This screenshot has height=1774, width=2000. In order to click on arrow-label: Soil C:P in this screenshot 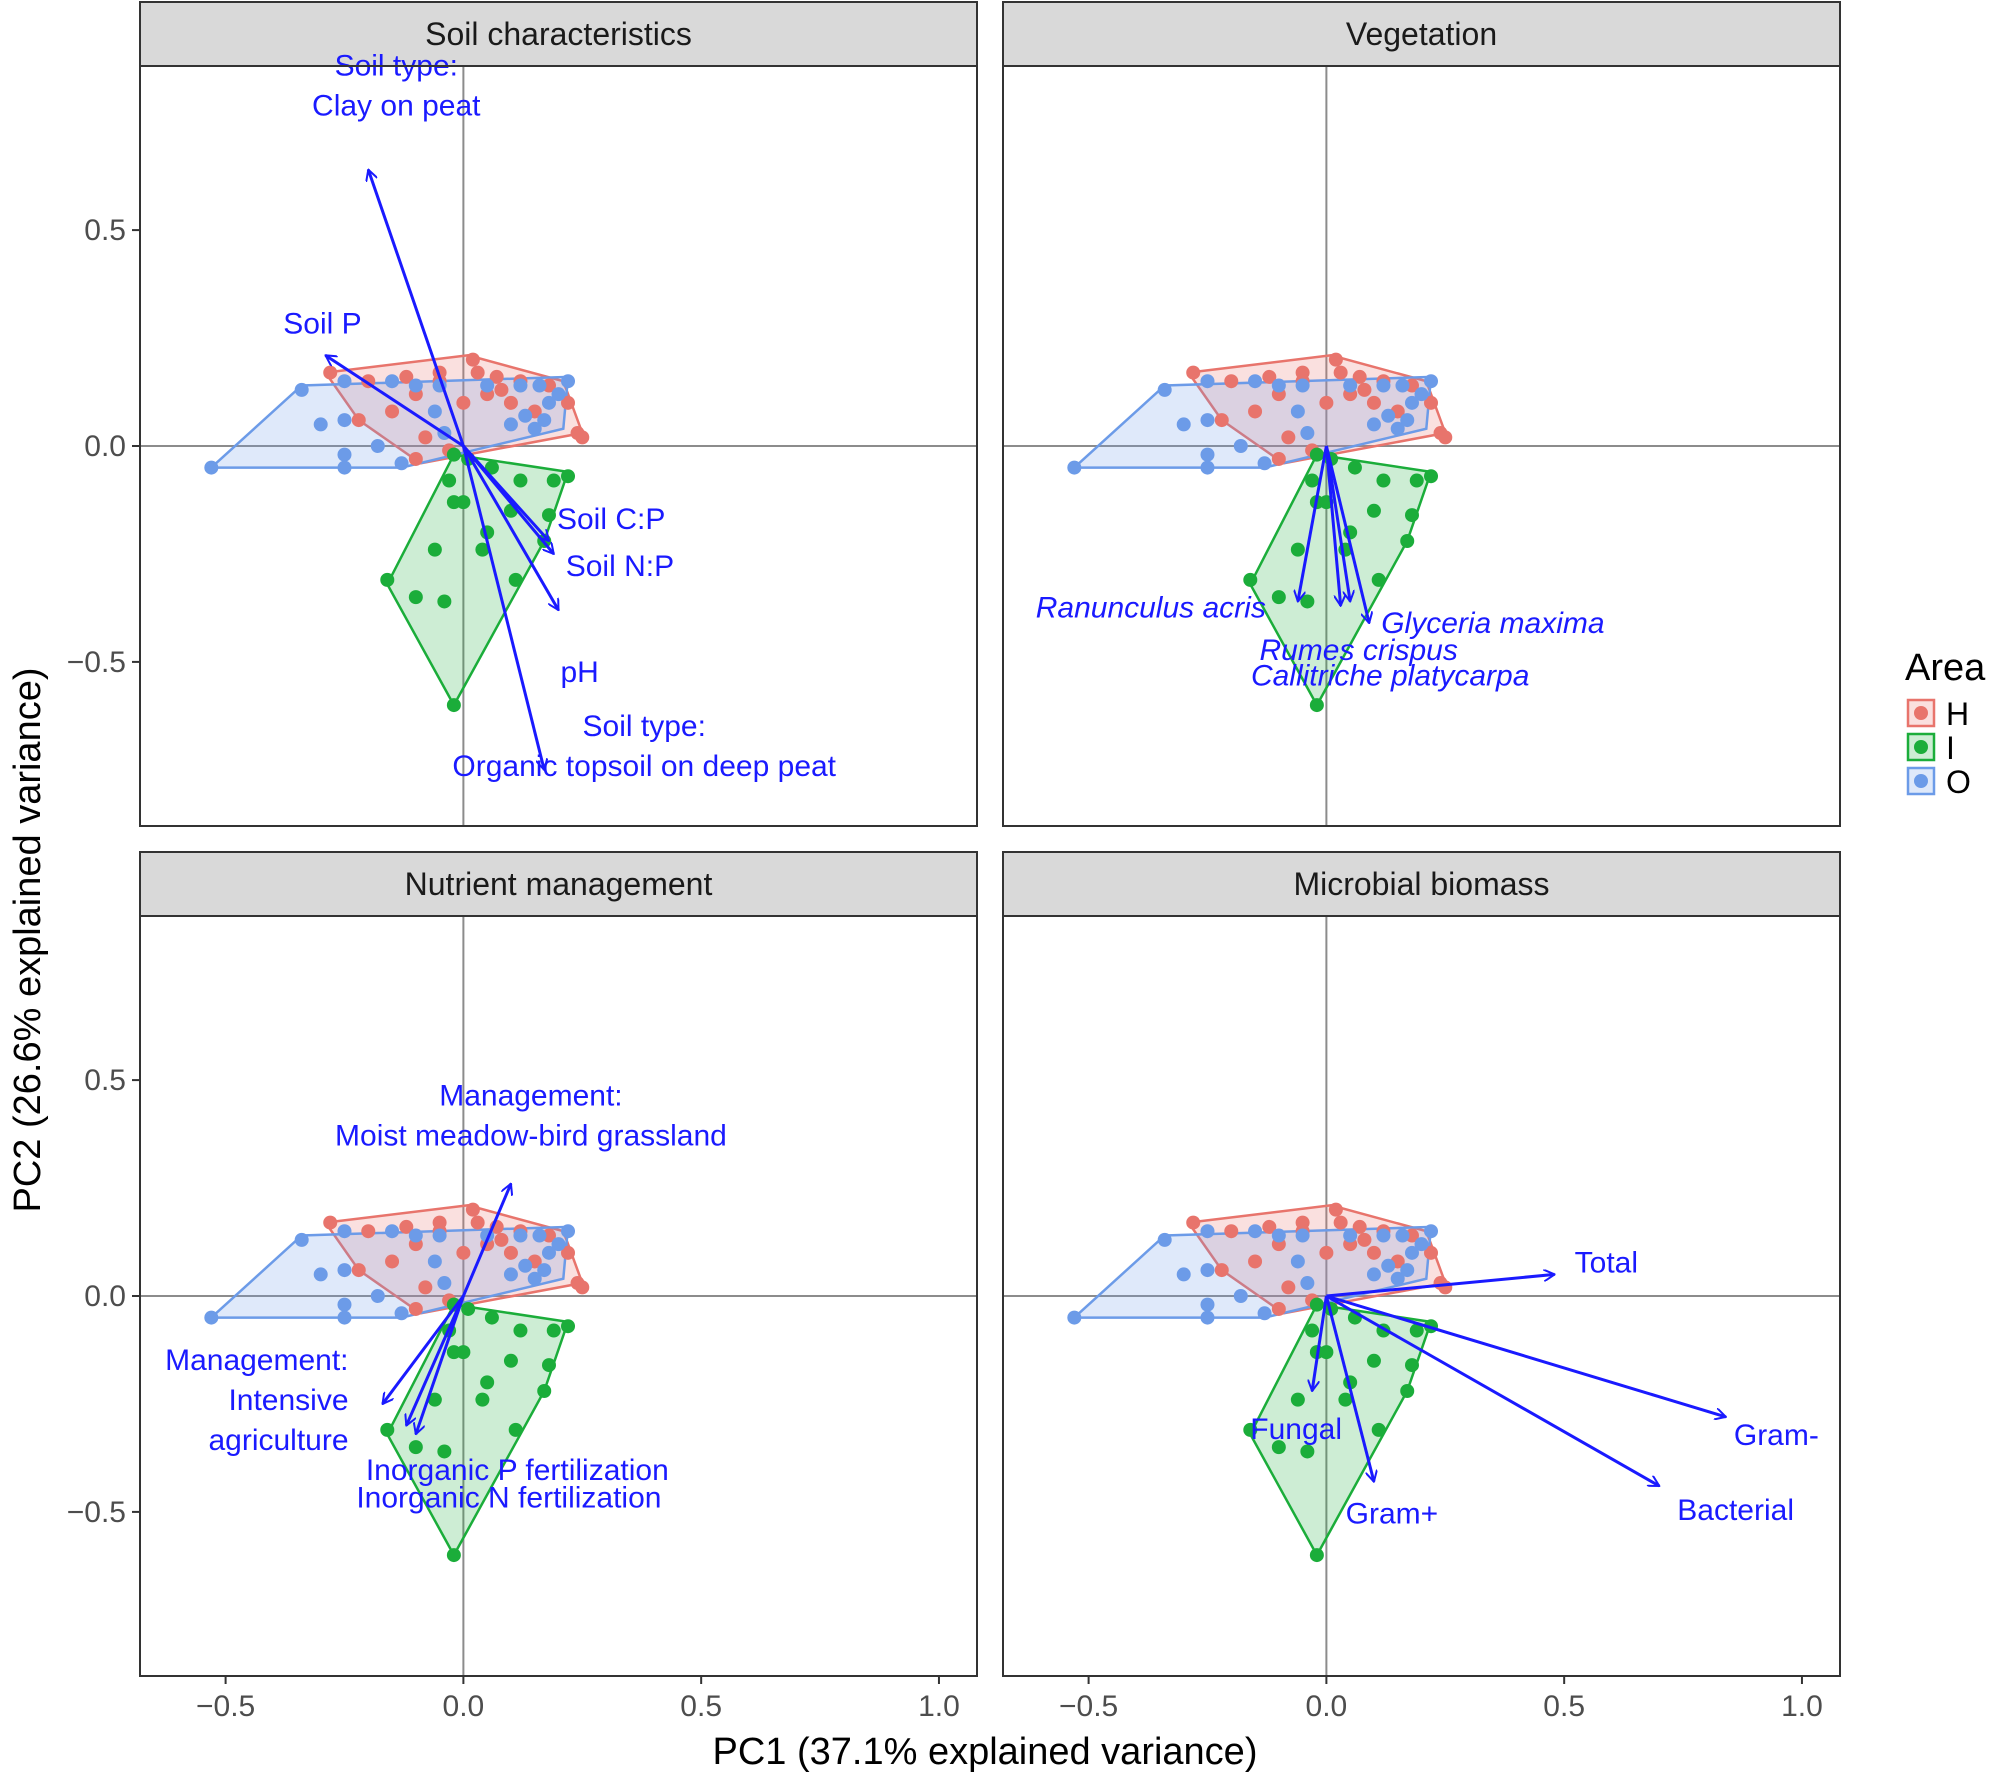, I will do `click(611, 519)`.